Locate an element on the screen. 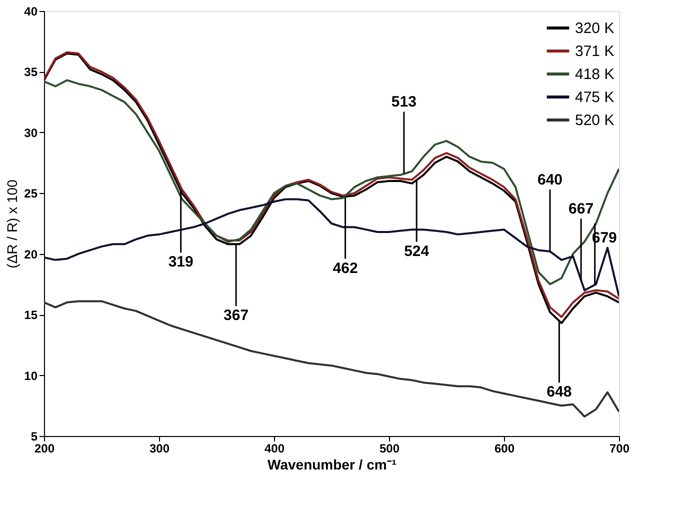 This screenshot has width=682, height=525. y-tick-label: 35 is located at coordinates (31, 72).